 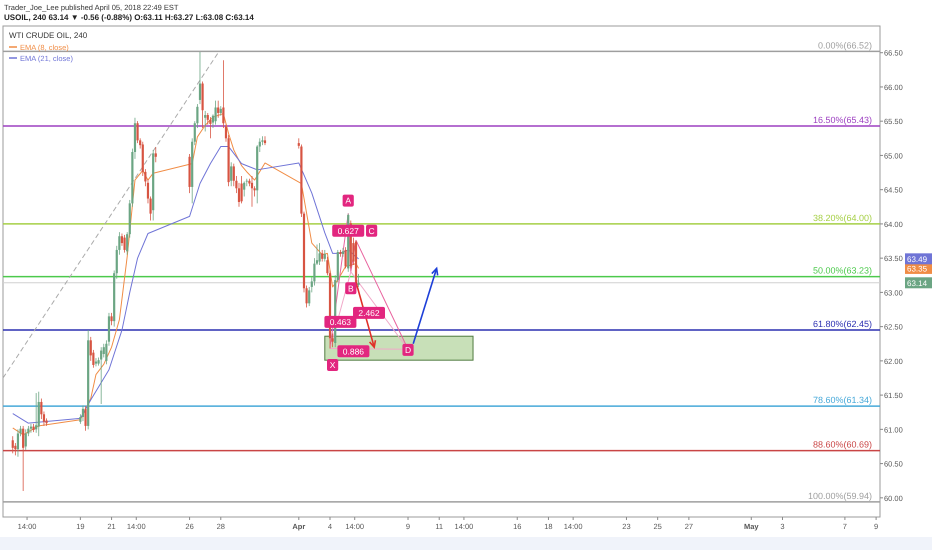 I want to click on ref-line-label: 0.00%(66.52), so click(x=845, y=45).